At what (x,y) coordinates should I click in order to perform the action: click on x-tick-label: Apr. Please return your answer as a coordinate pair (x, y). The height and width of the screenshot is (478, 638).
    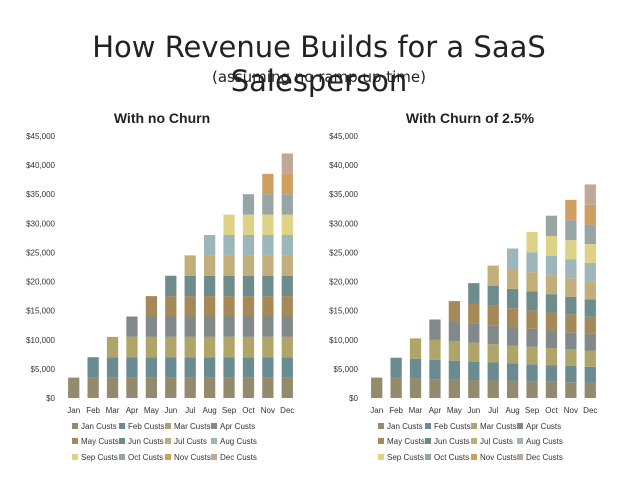
    Looking at the image, I should click on (132, 410).